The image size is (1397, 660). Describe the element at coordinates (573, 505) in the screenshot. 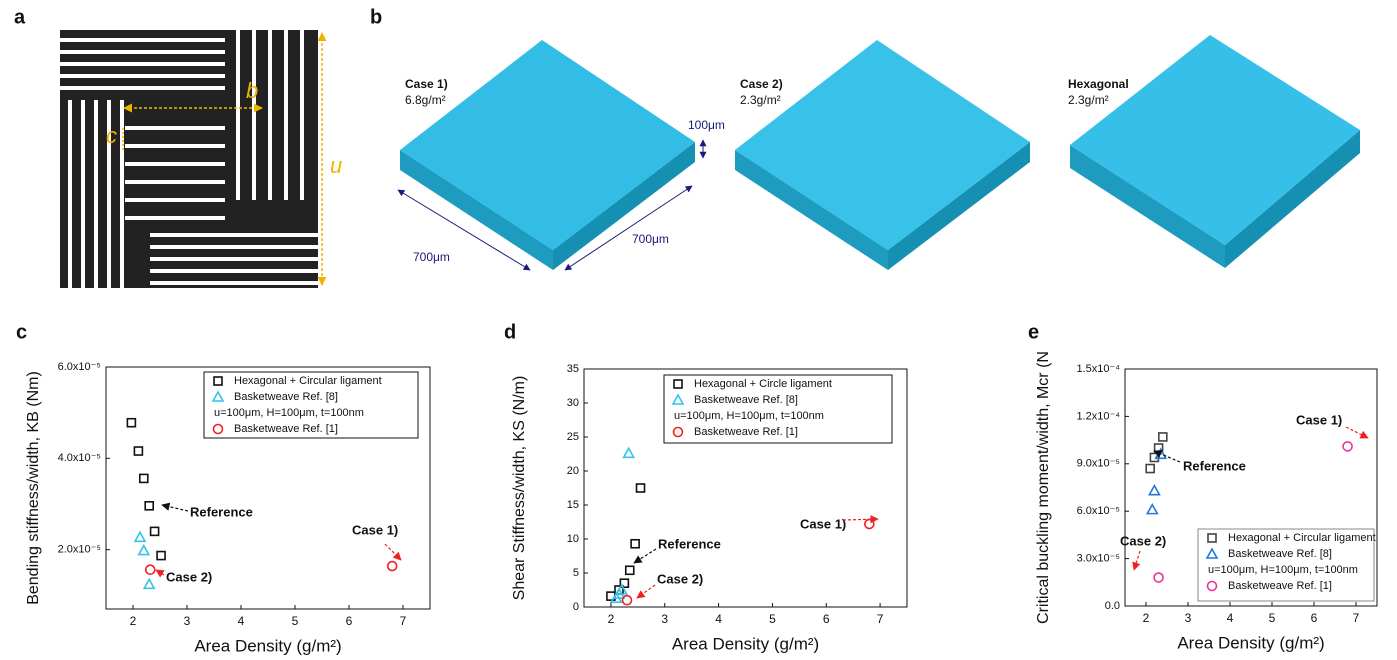

I see `y-tick-label: 15` at that location.